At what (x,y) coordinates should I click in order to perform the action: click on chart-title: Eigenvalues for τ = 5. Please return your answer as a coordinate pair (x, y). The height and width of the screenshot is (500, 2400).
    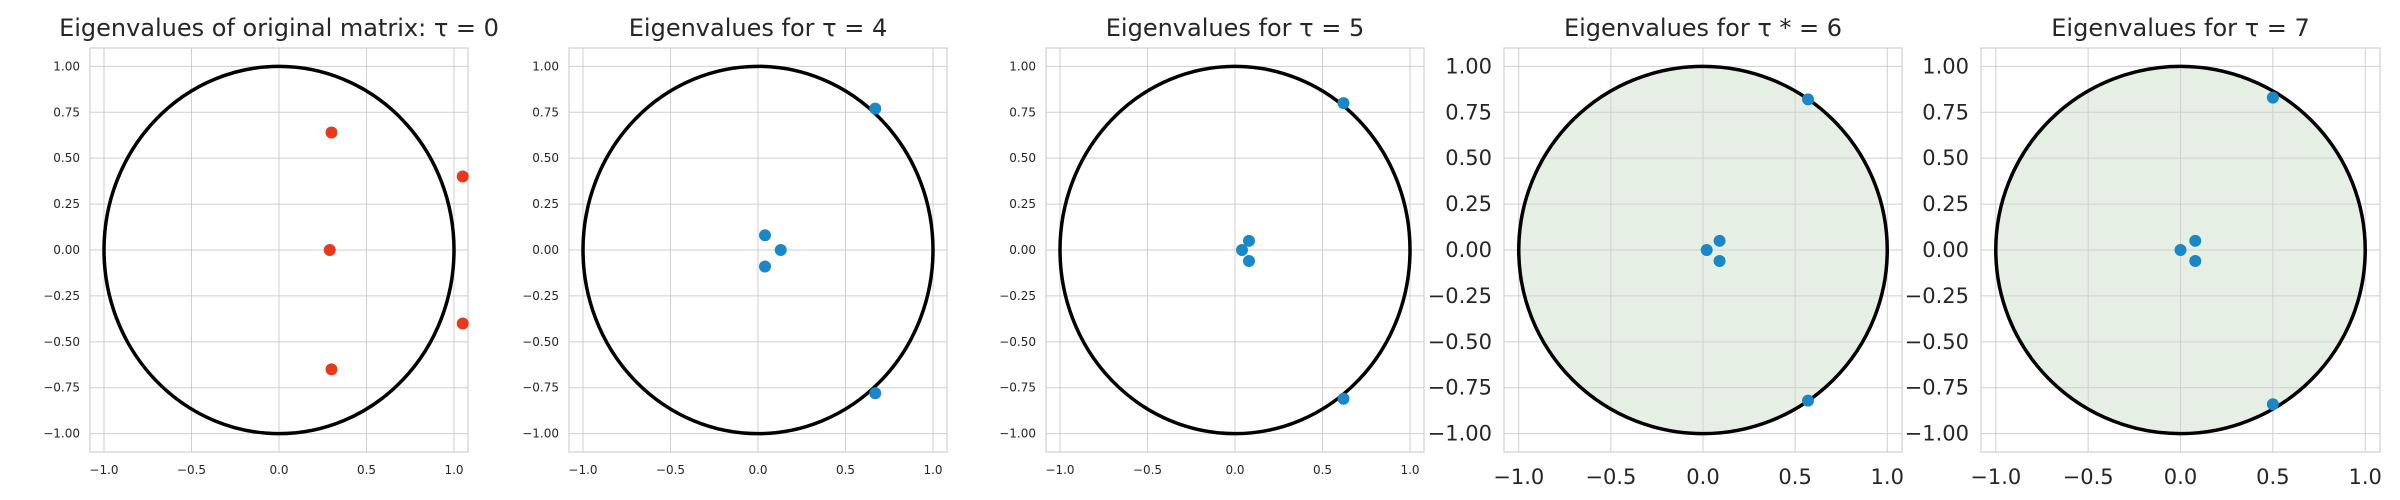
    Looking at the image, I should click on (1235, 28).